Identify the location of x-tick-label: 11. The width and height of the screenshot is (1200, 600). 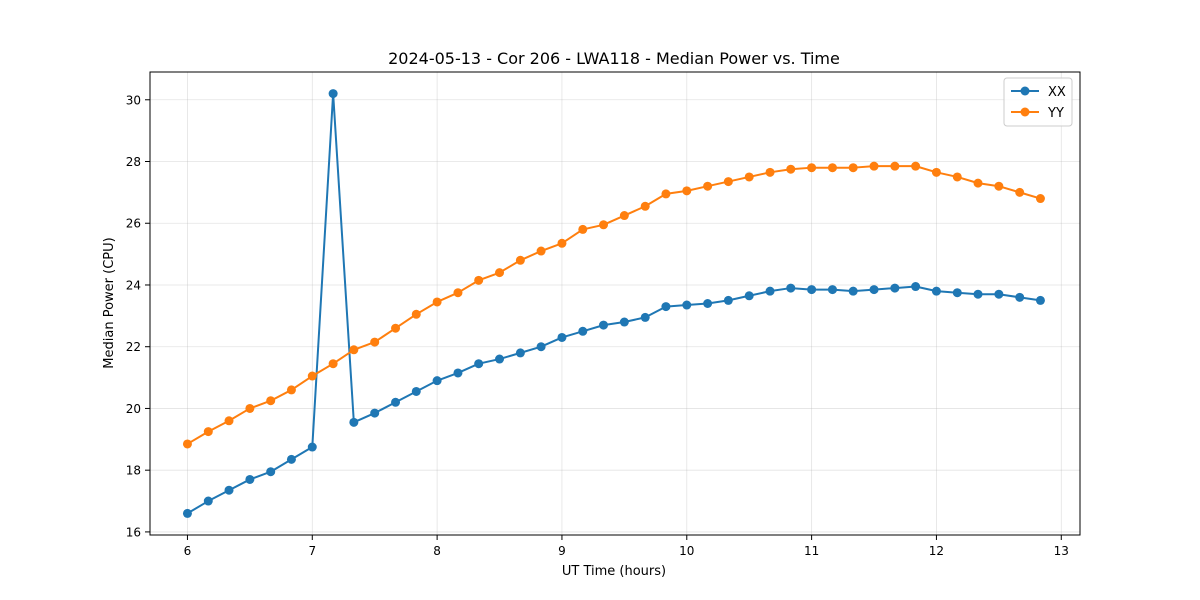
(811, 551).